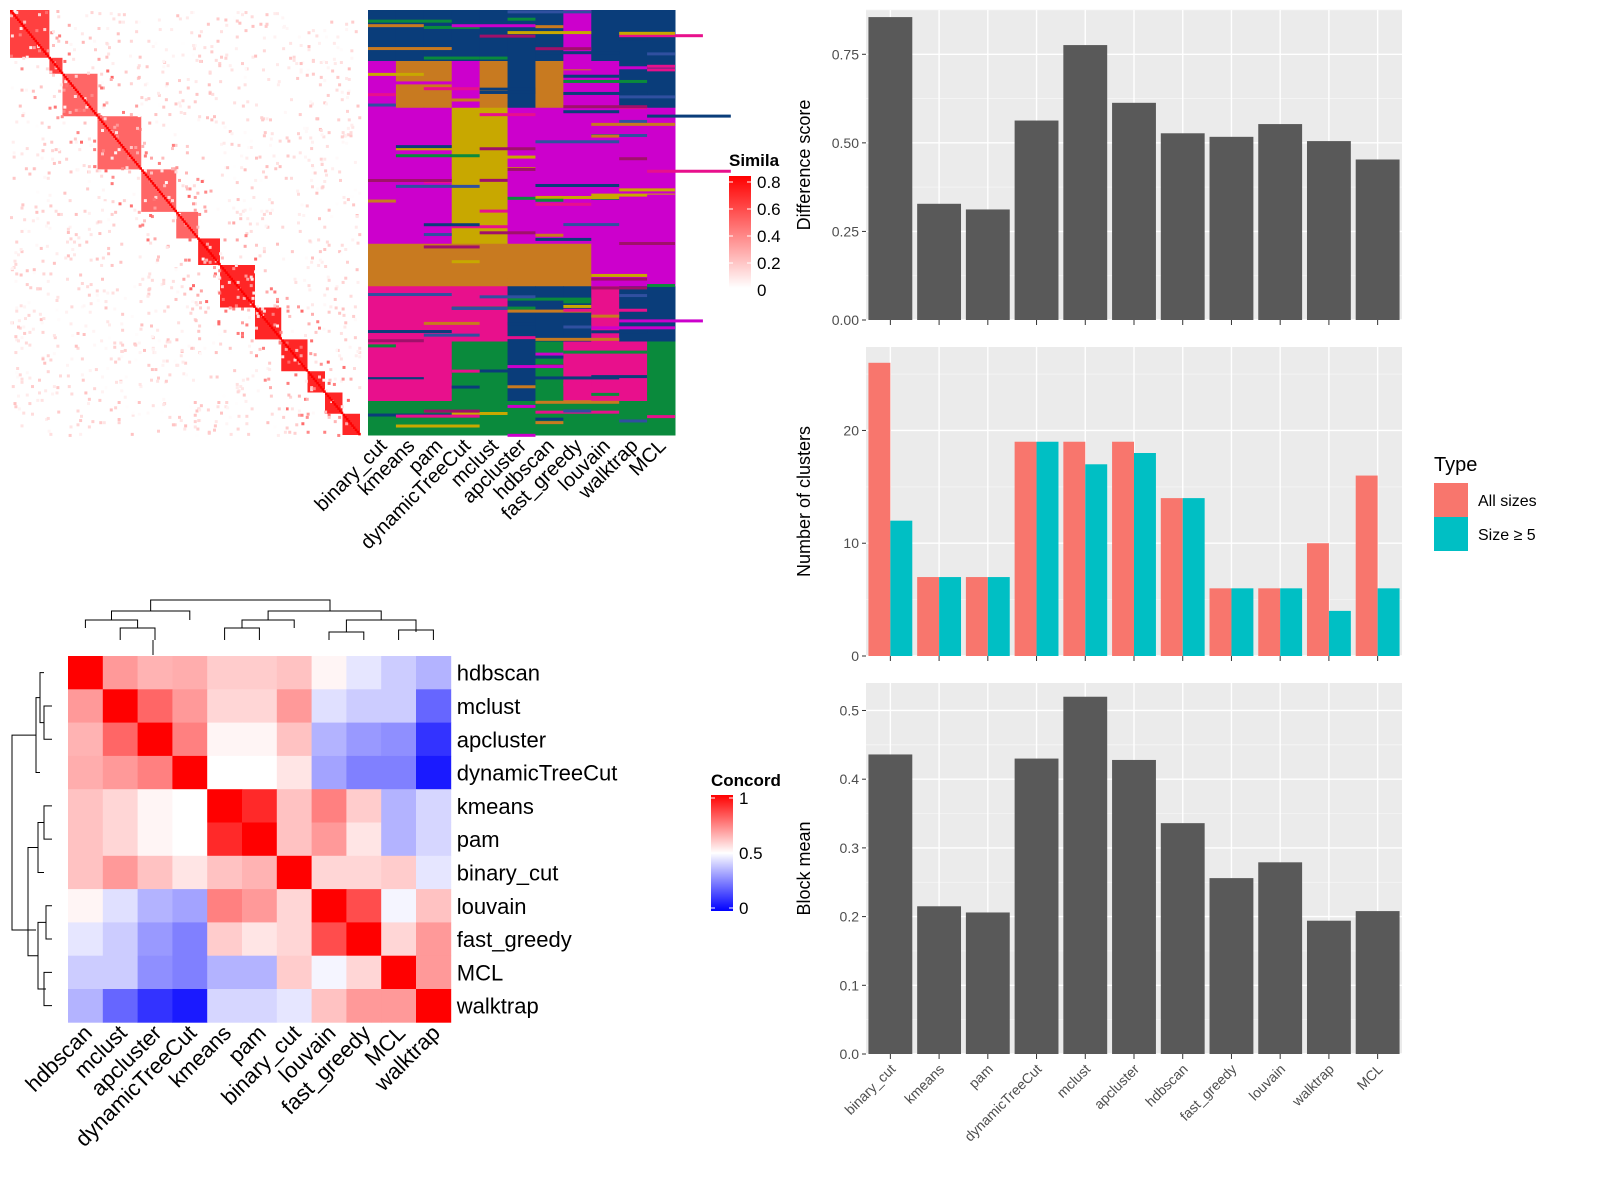  What do you see at coordinates (769, 209) in the screenshot?
I see `similarity-tick-label: 0.6` at bounding box center [769, 209].